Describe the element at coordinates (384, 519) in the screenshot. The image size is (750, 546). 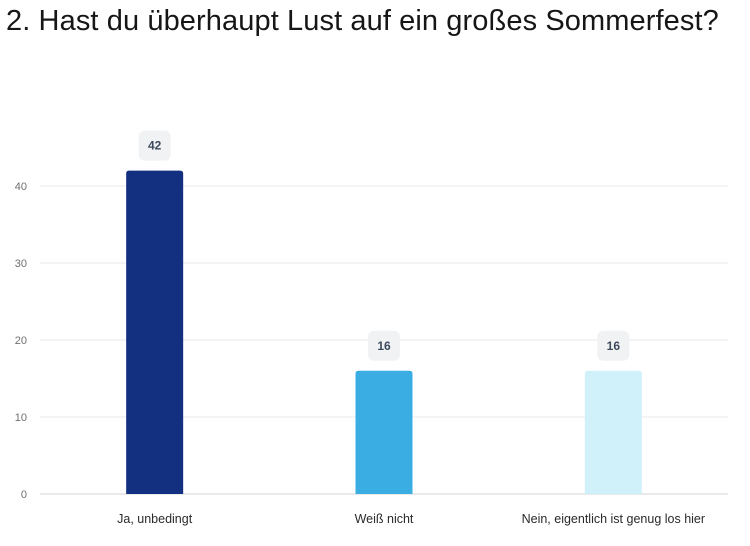
I see `x-tick-label: Weiß nicht` at that location.